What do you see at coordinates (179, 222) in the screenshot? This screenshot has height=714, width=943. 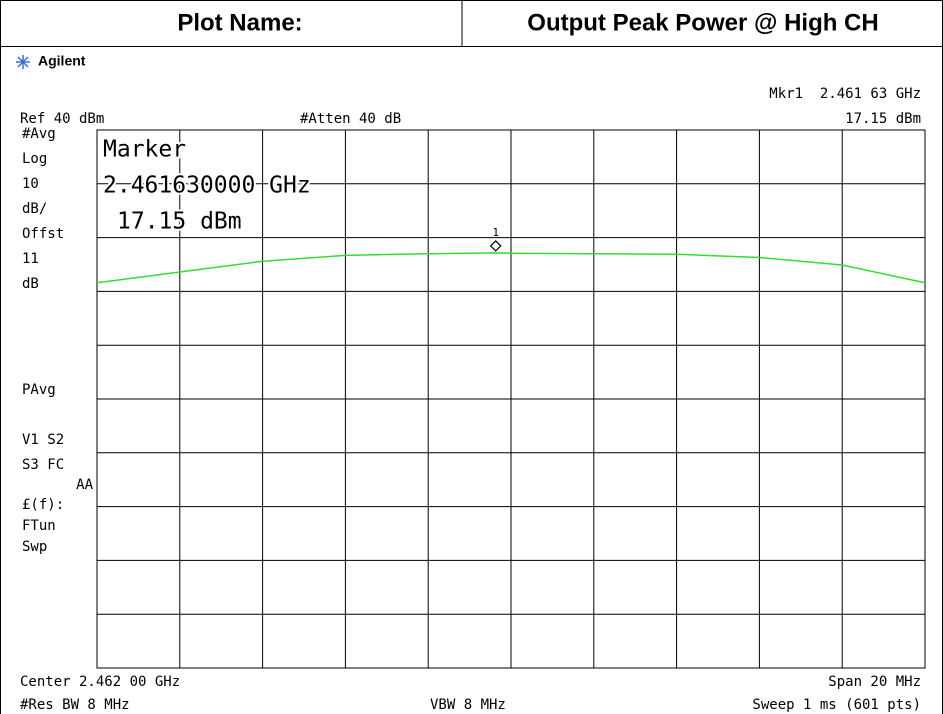 I see `marker-box-text: 17.15 dBm` at bounding box center [179, 222].